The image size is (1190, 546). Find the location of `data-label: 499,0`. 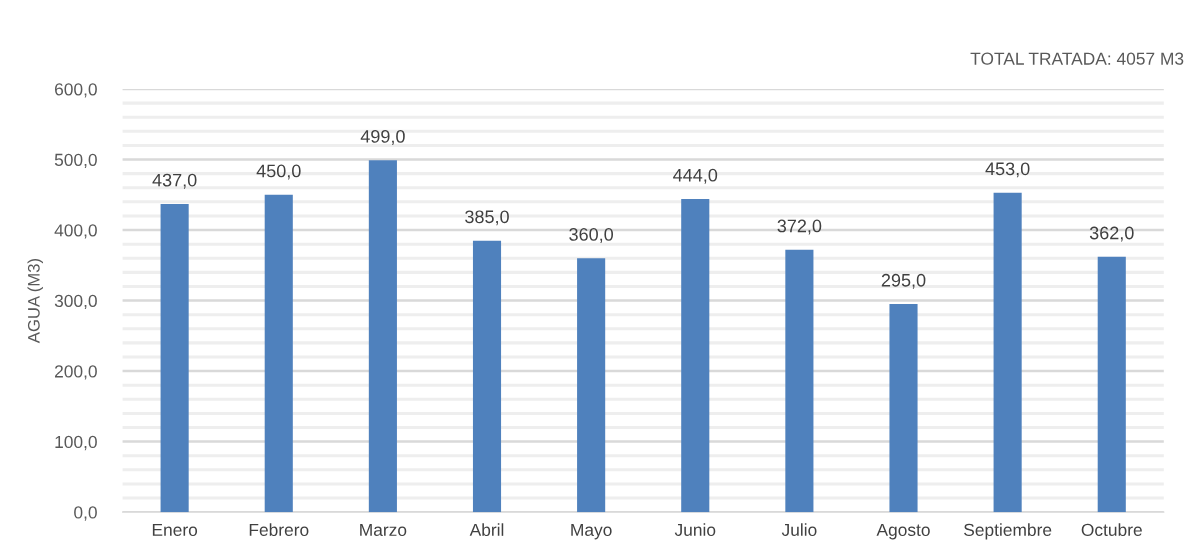

data-label: 499,0 is located at coordinates (382, 137).